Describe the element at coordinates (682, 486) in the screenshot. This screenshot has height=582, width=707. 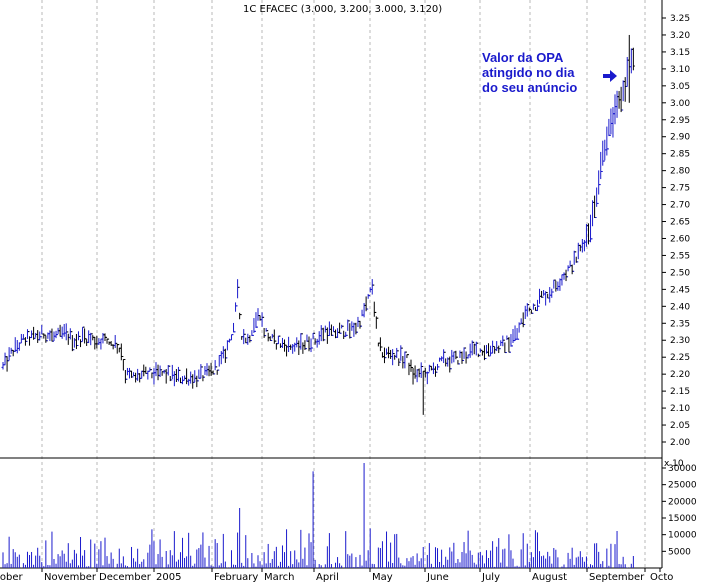
I see `volume-tick-label: 25000` at that location.